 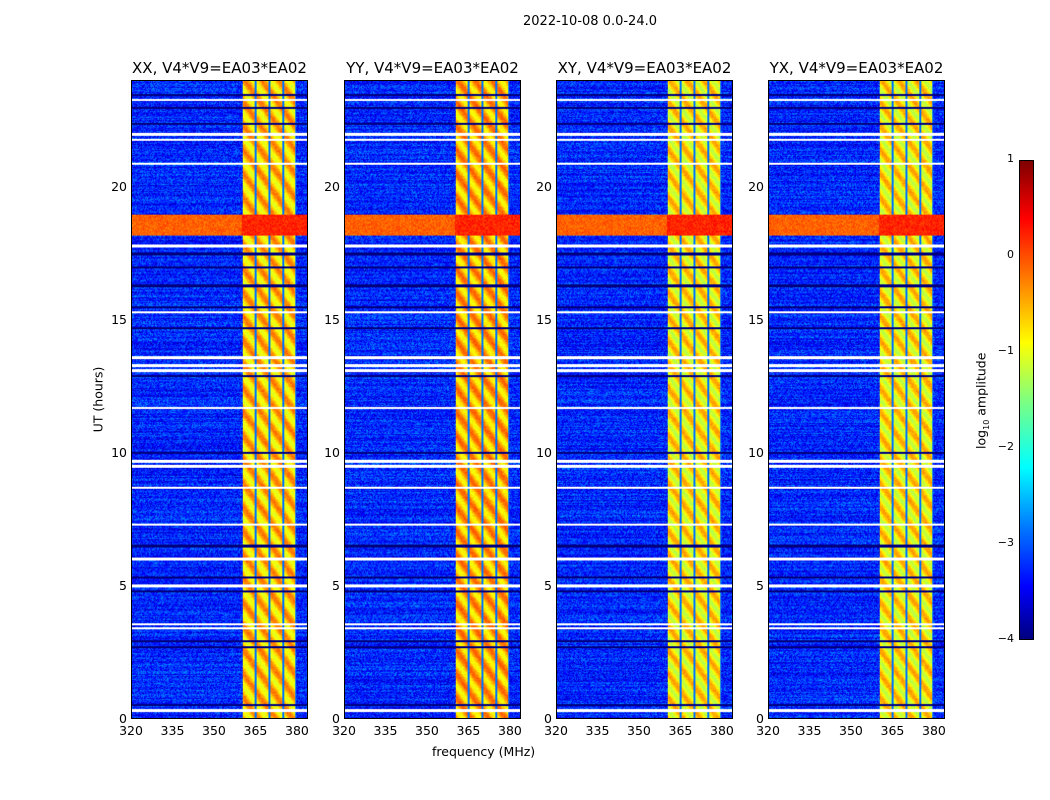 What do you see at coordinates (1005, 350) in the screenshot?
I see `colorbar-tick-label: −1` at bounding box center [1005, 350].